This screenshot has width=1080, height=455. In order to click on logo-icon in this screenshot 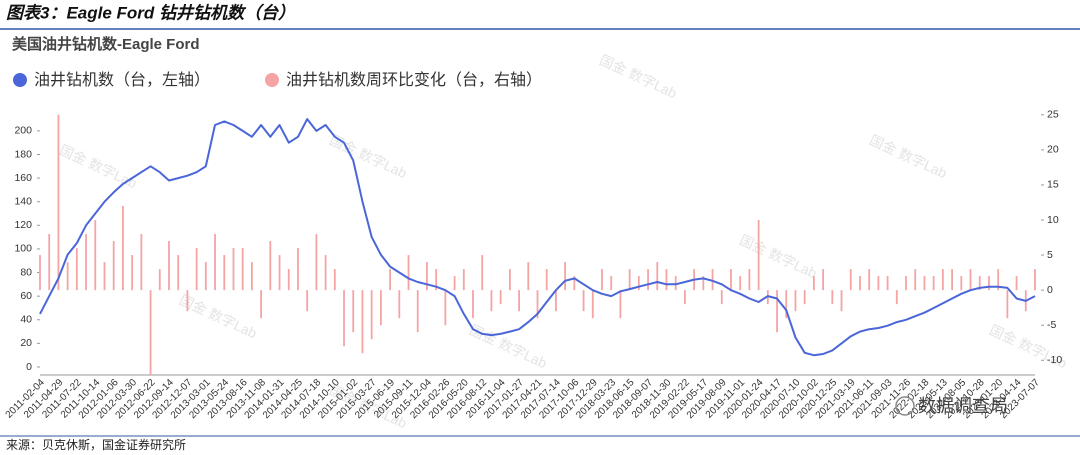, I will do `click(905, 406)`.